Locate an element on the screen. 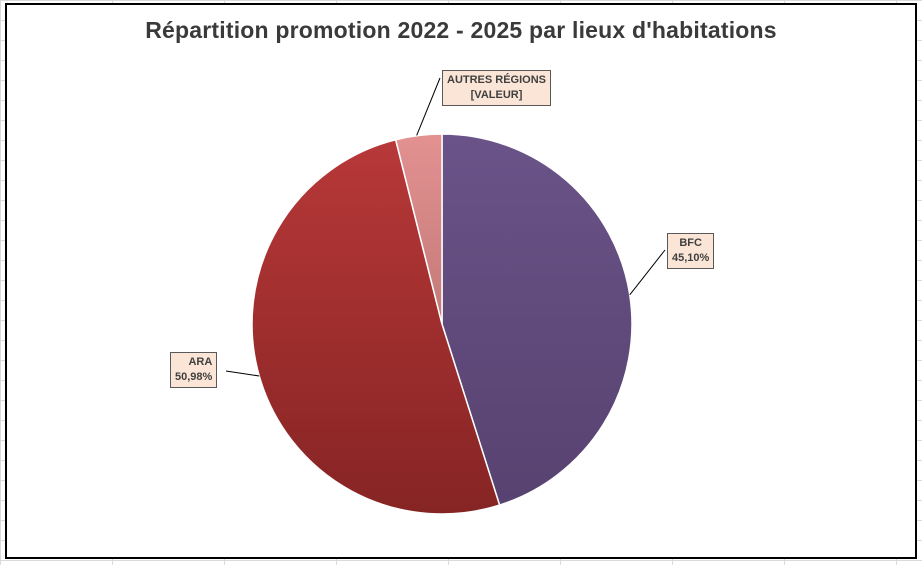  slice-value: 50,98% is located at coordinates (194, 377).